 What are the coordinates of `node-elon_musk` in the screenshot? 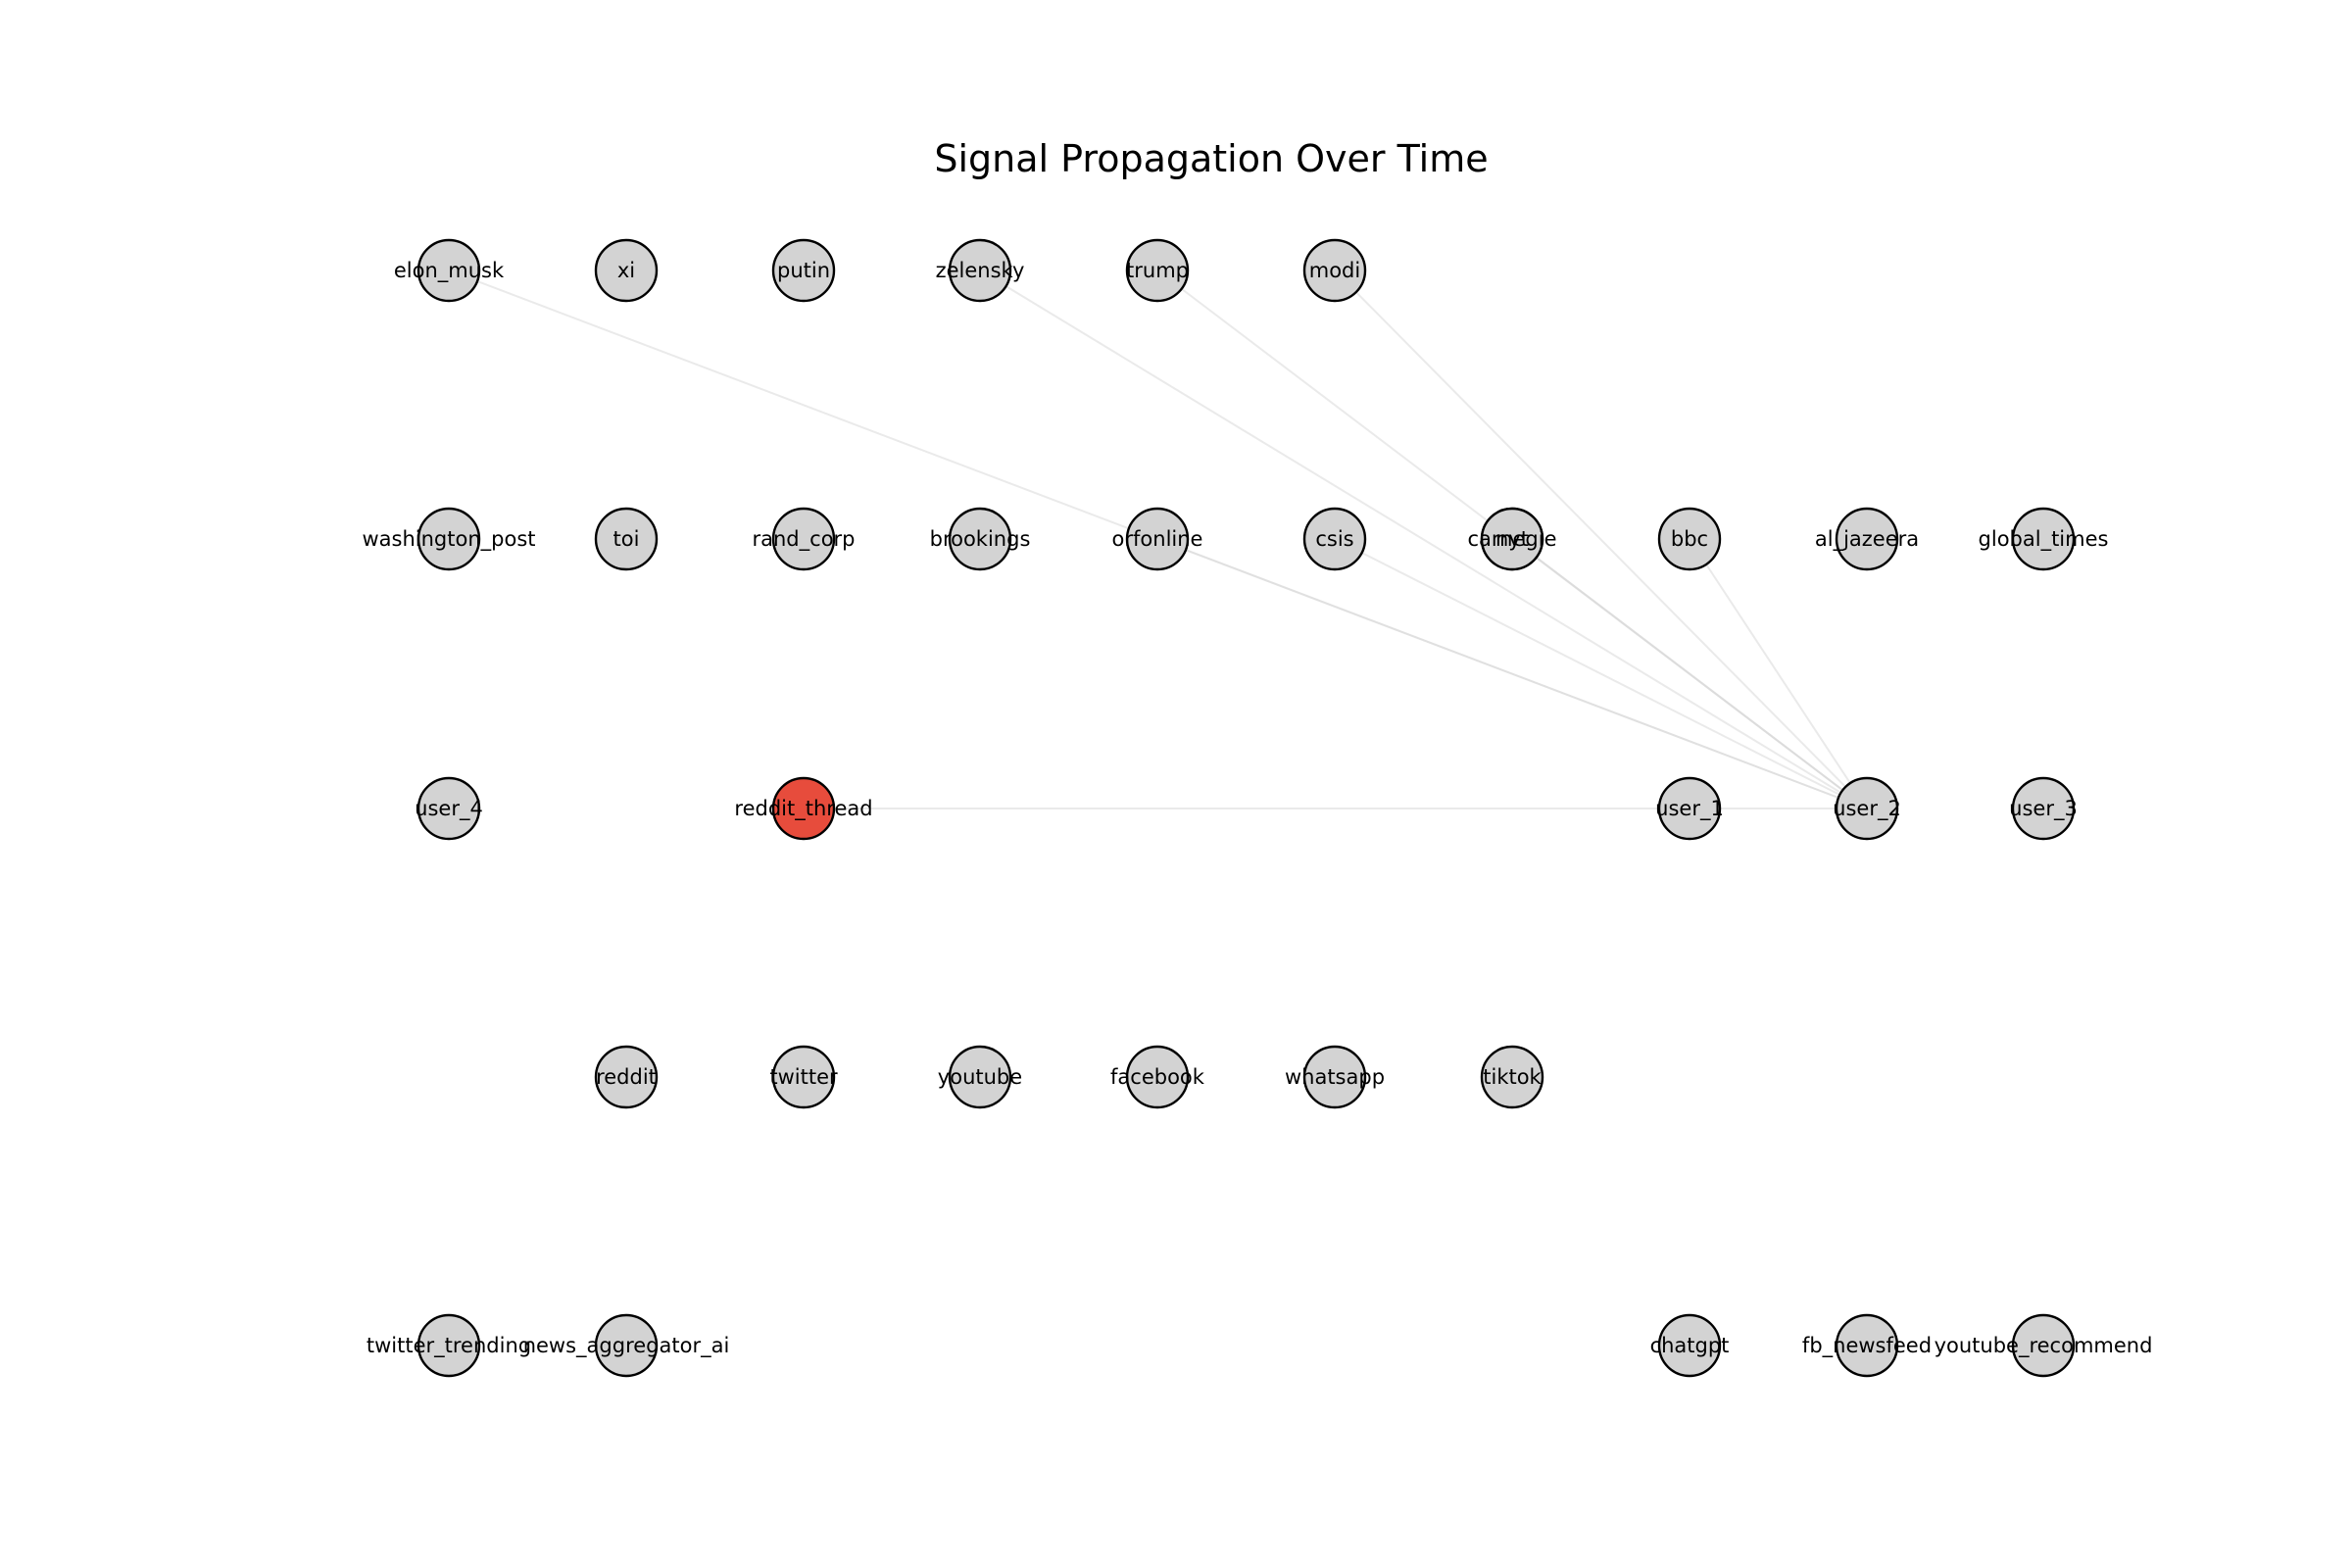 It's located at (448, 270).